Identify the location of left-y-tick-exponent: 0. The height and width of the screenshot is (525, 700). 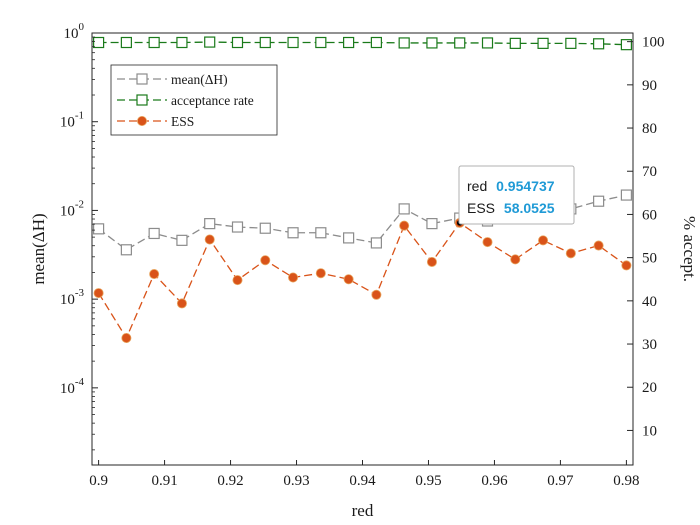
(82, 27).